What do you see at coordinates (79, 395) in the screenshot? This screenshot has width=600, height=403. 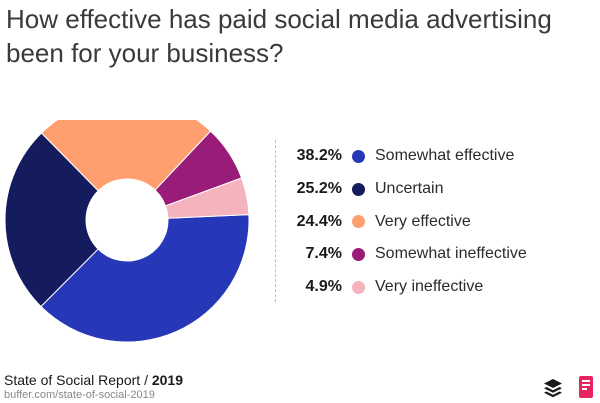 I see `footer-url: buffer.com/state-of-social-2019` at bounding box center [79, 395].